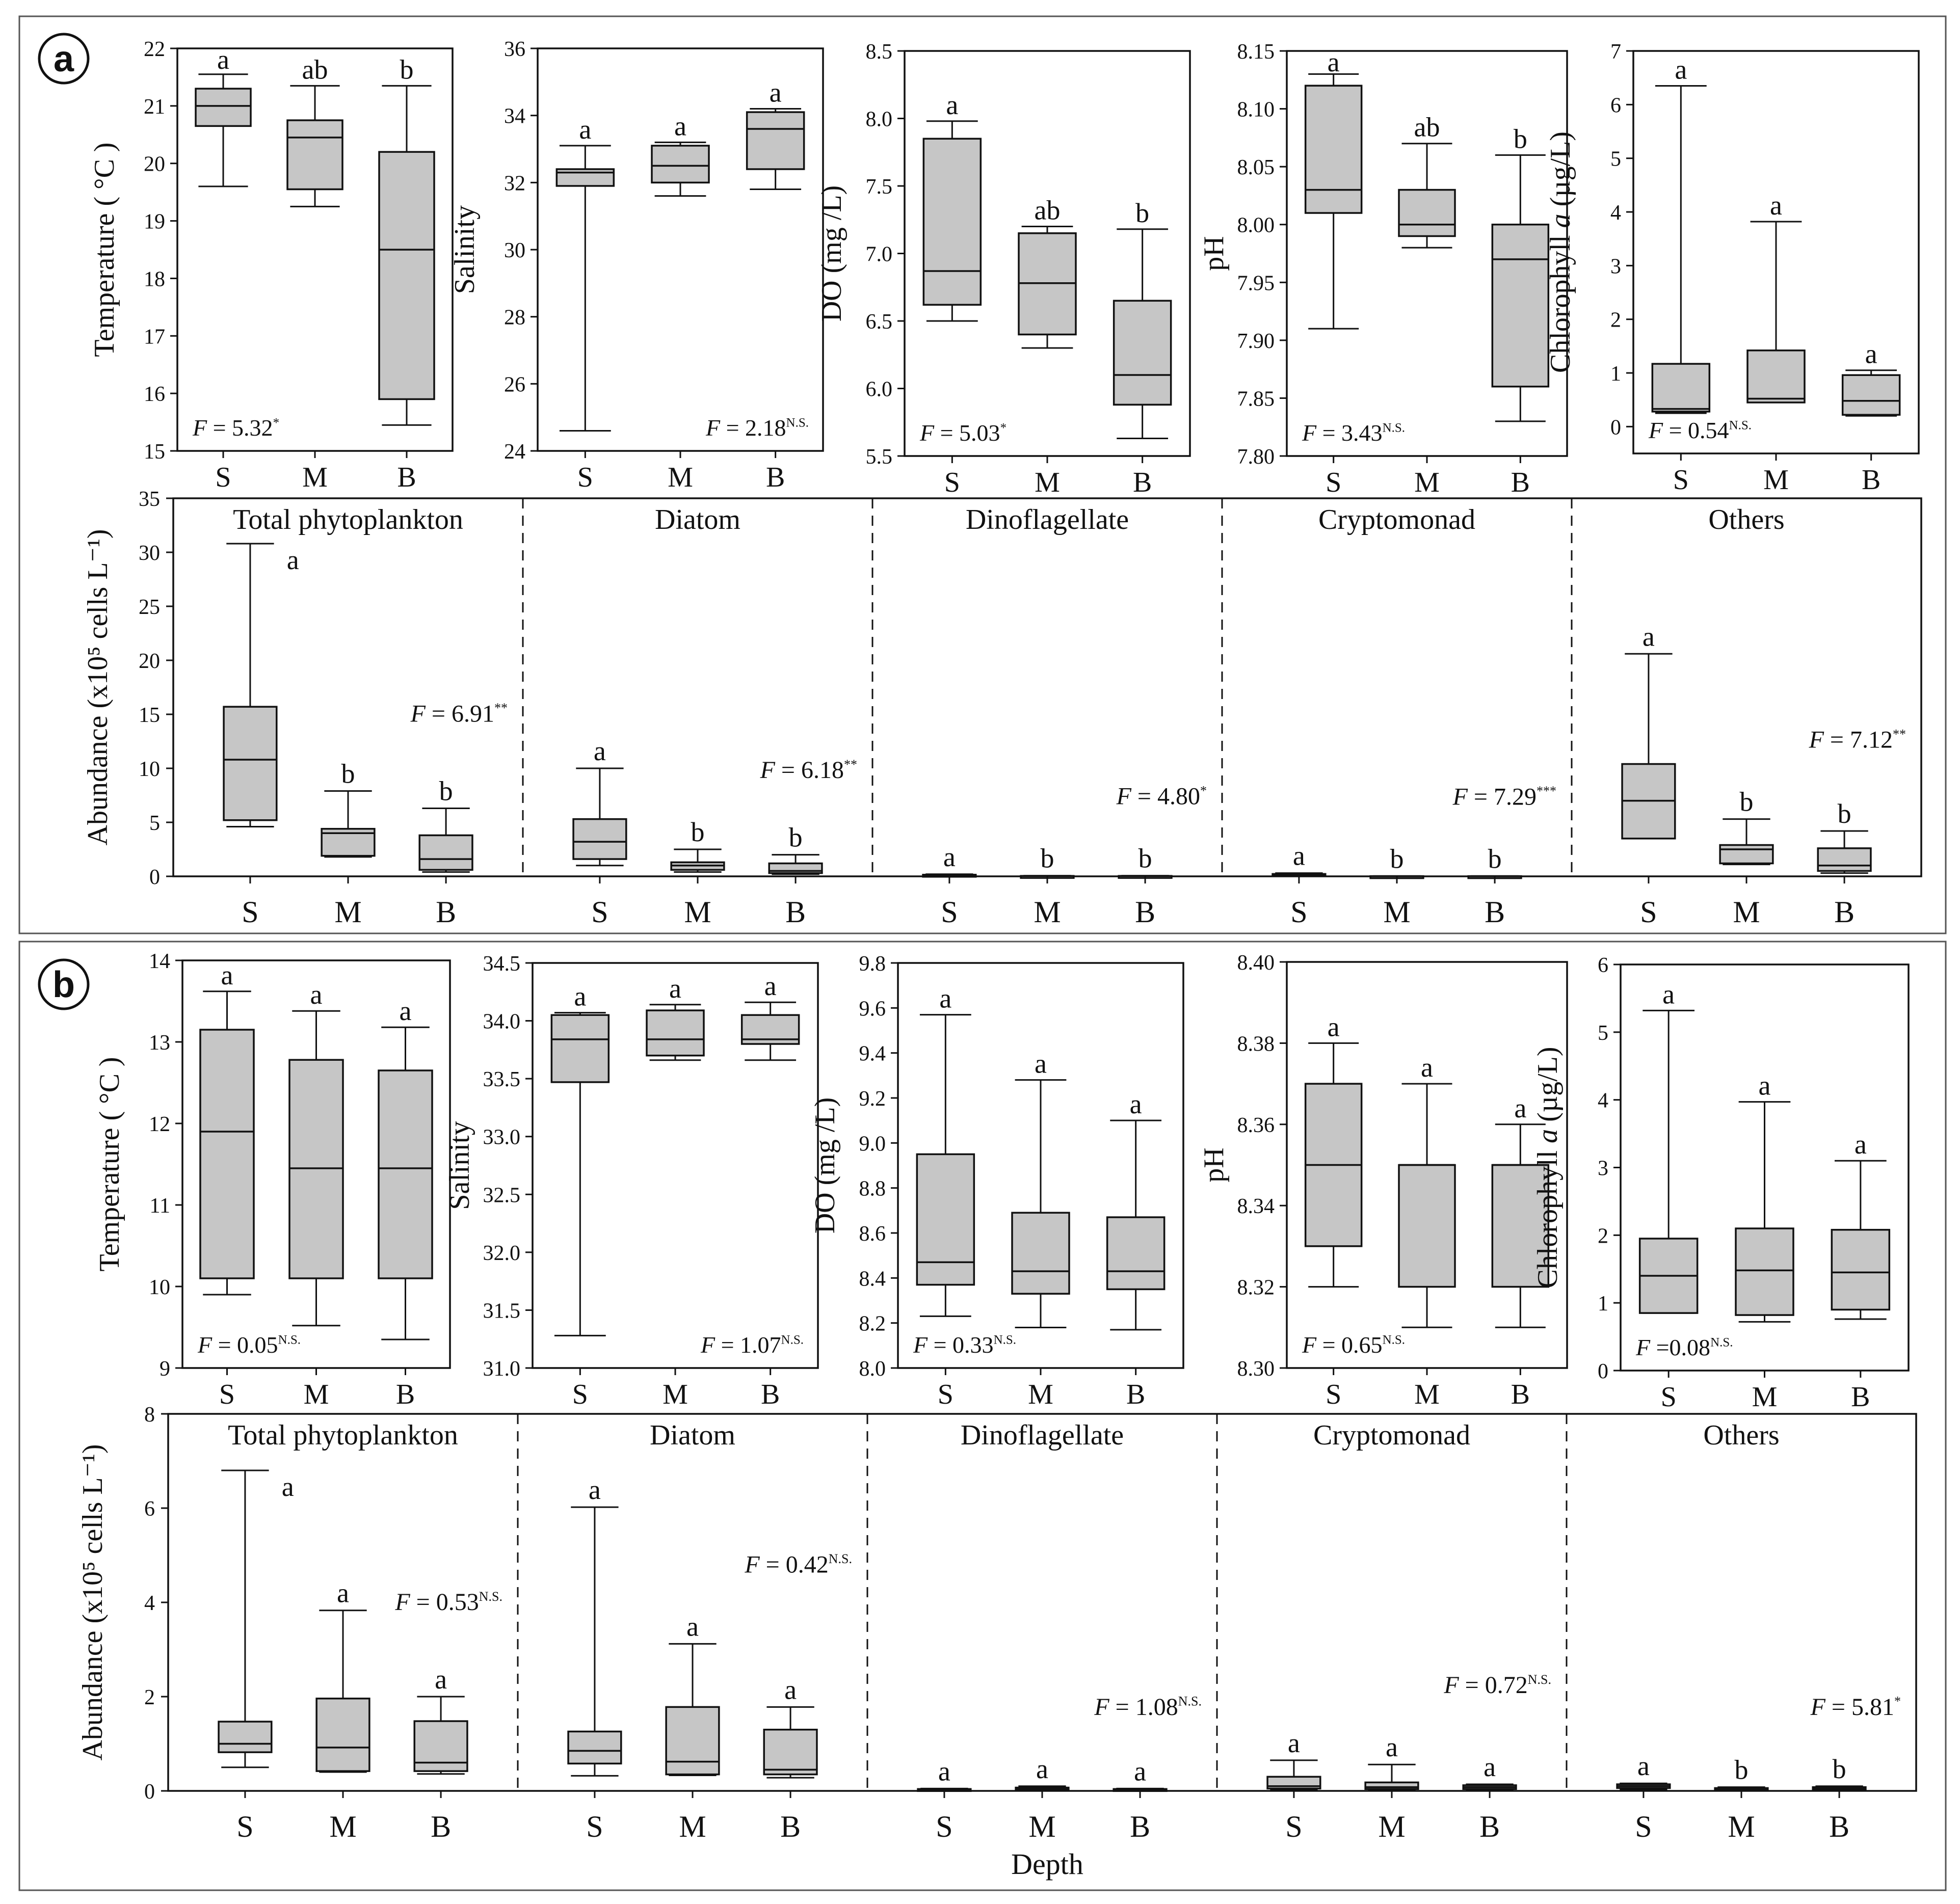 The height and width of the screenshot is (1904, 1960). Describe the element at coordinates (1256, 963) in the screenshot. I see `panel-b-ph-ytick-label: 8.40` at that location.